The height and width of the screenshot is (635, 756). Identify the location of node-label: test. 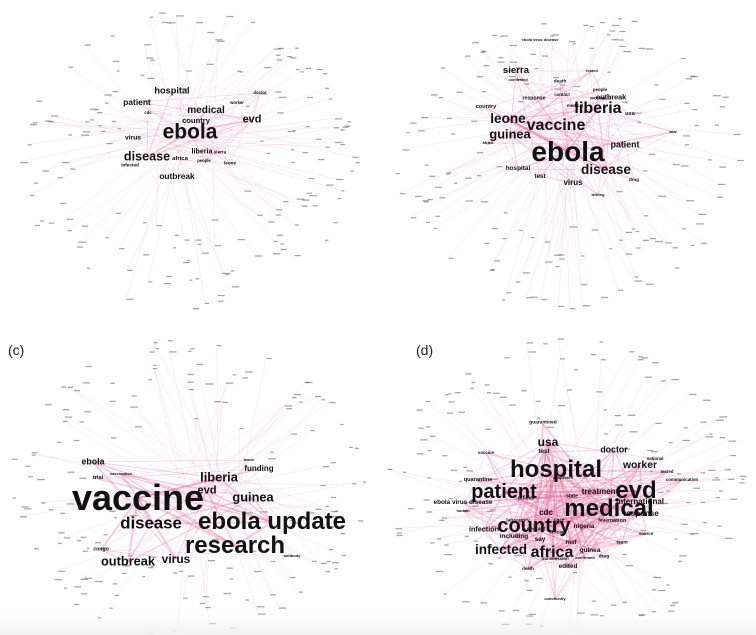
(540, 176).